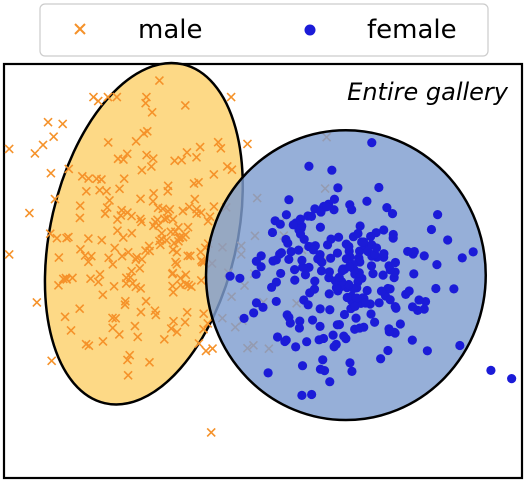  I want to click on legend: male female, so click(264, 30).